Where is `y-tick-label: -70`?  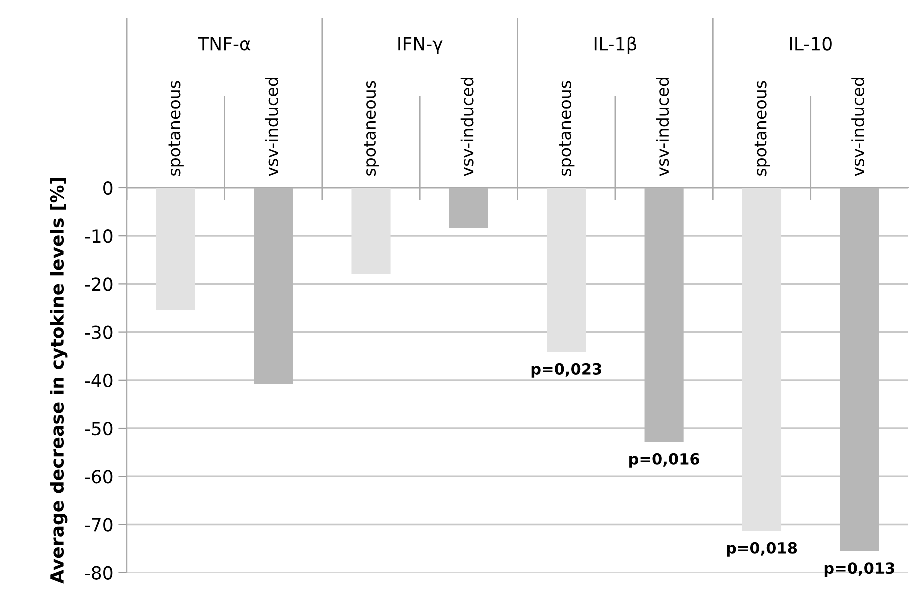 y-tick-label: -70 is located at coordinates (99, 525).